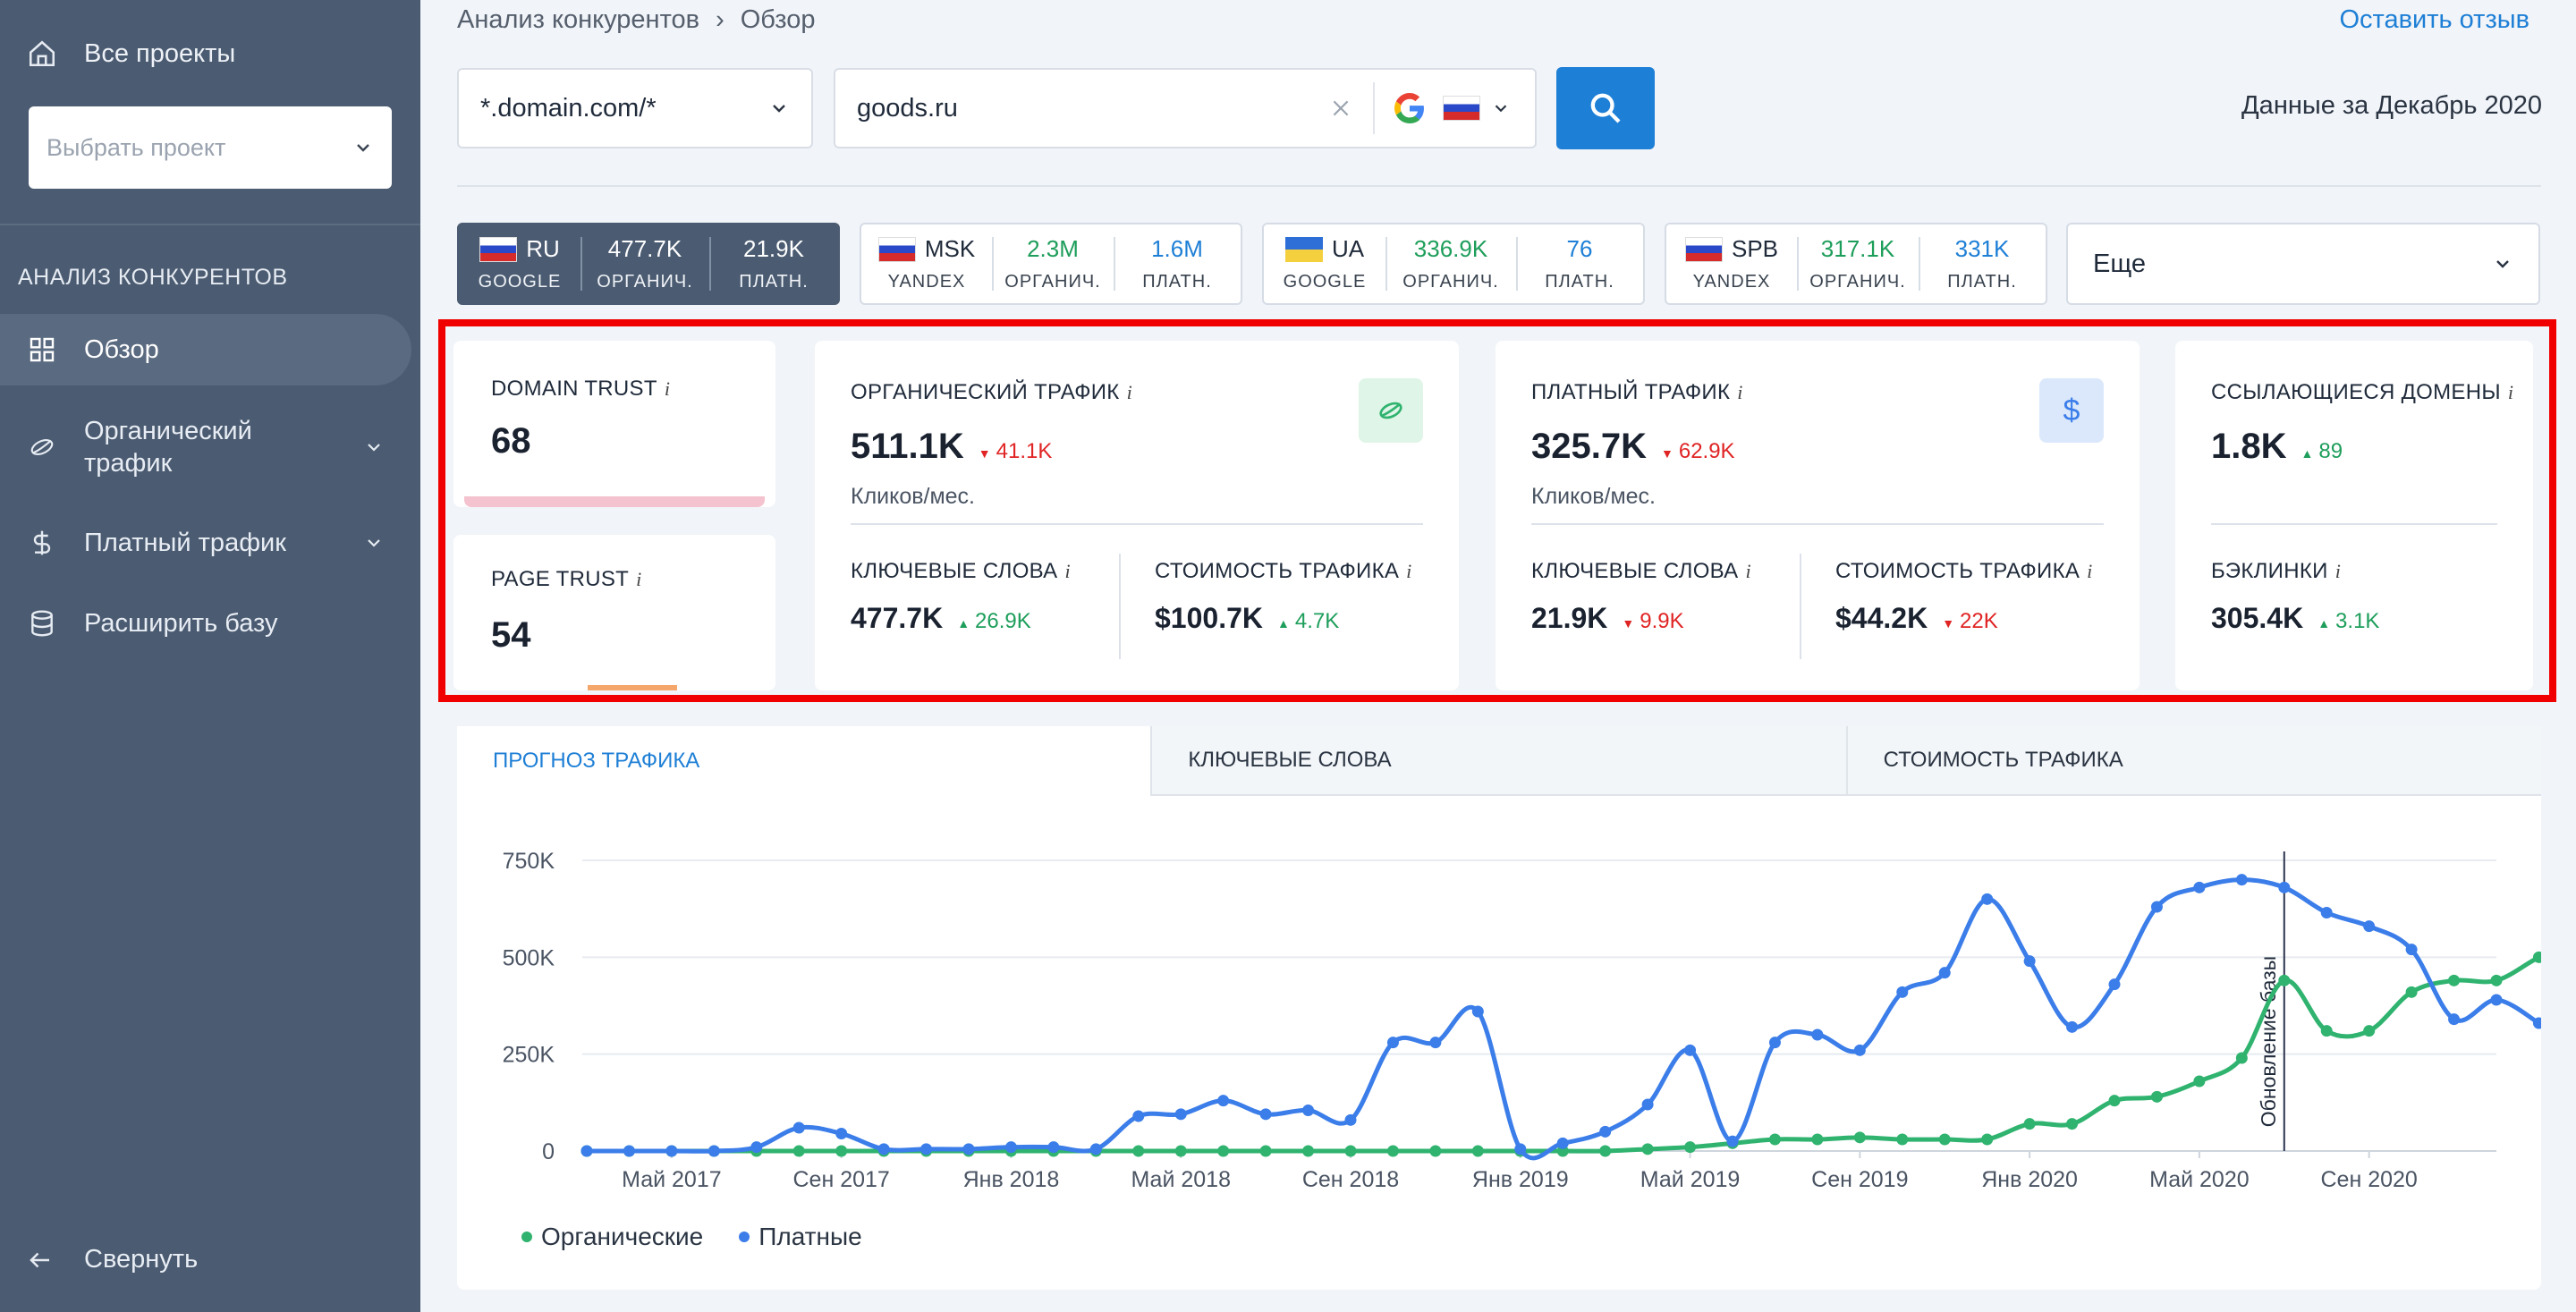 This screenshot has width=2576, height=1312. What do you see at coordinates (913, 496) in the screenshot?
I see `organic-traffic-unit: Кликов/мес.` at bounding box center [913, 496].